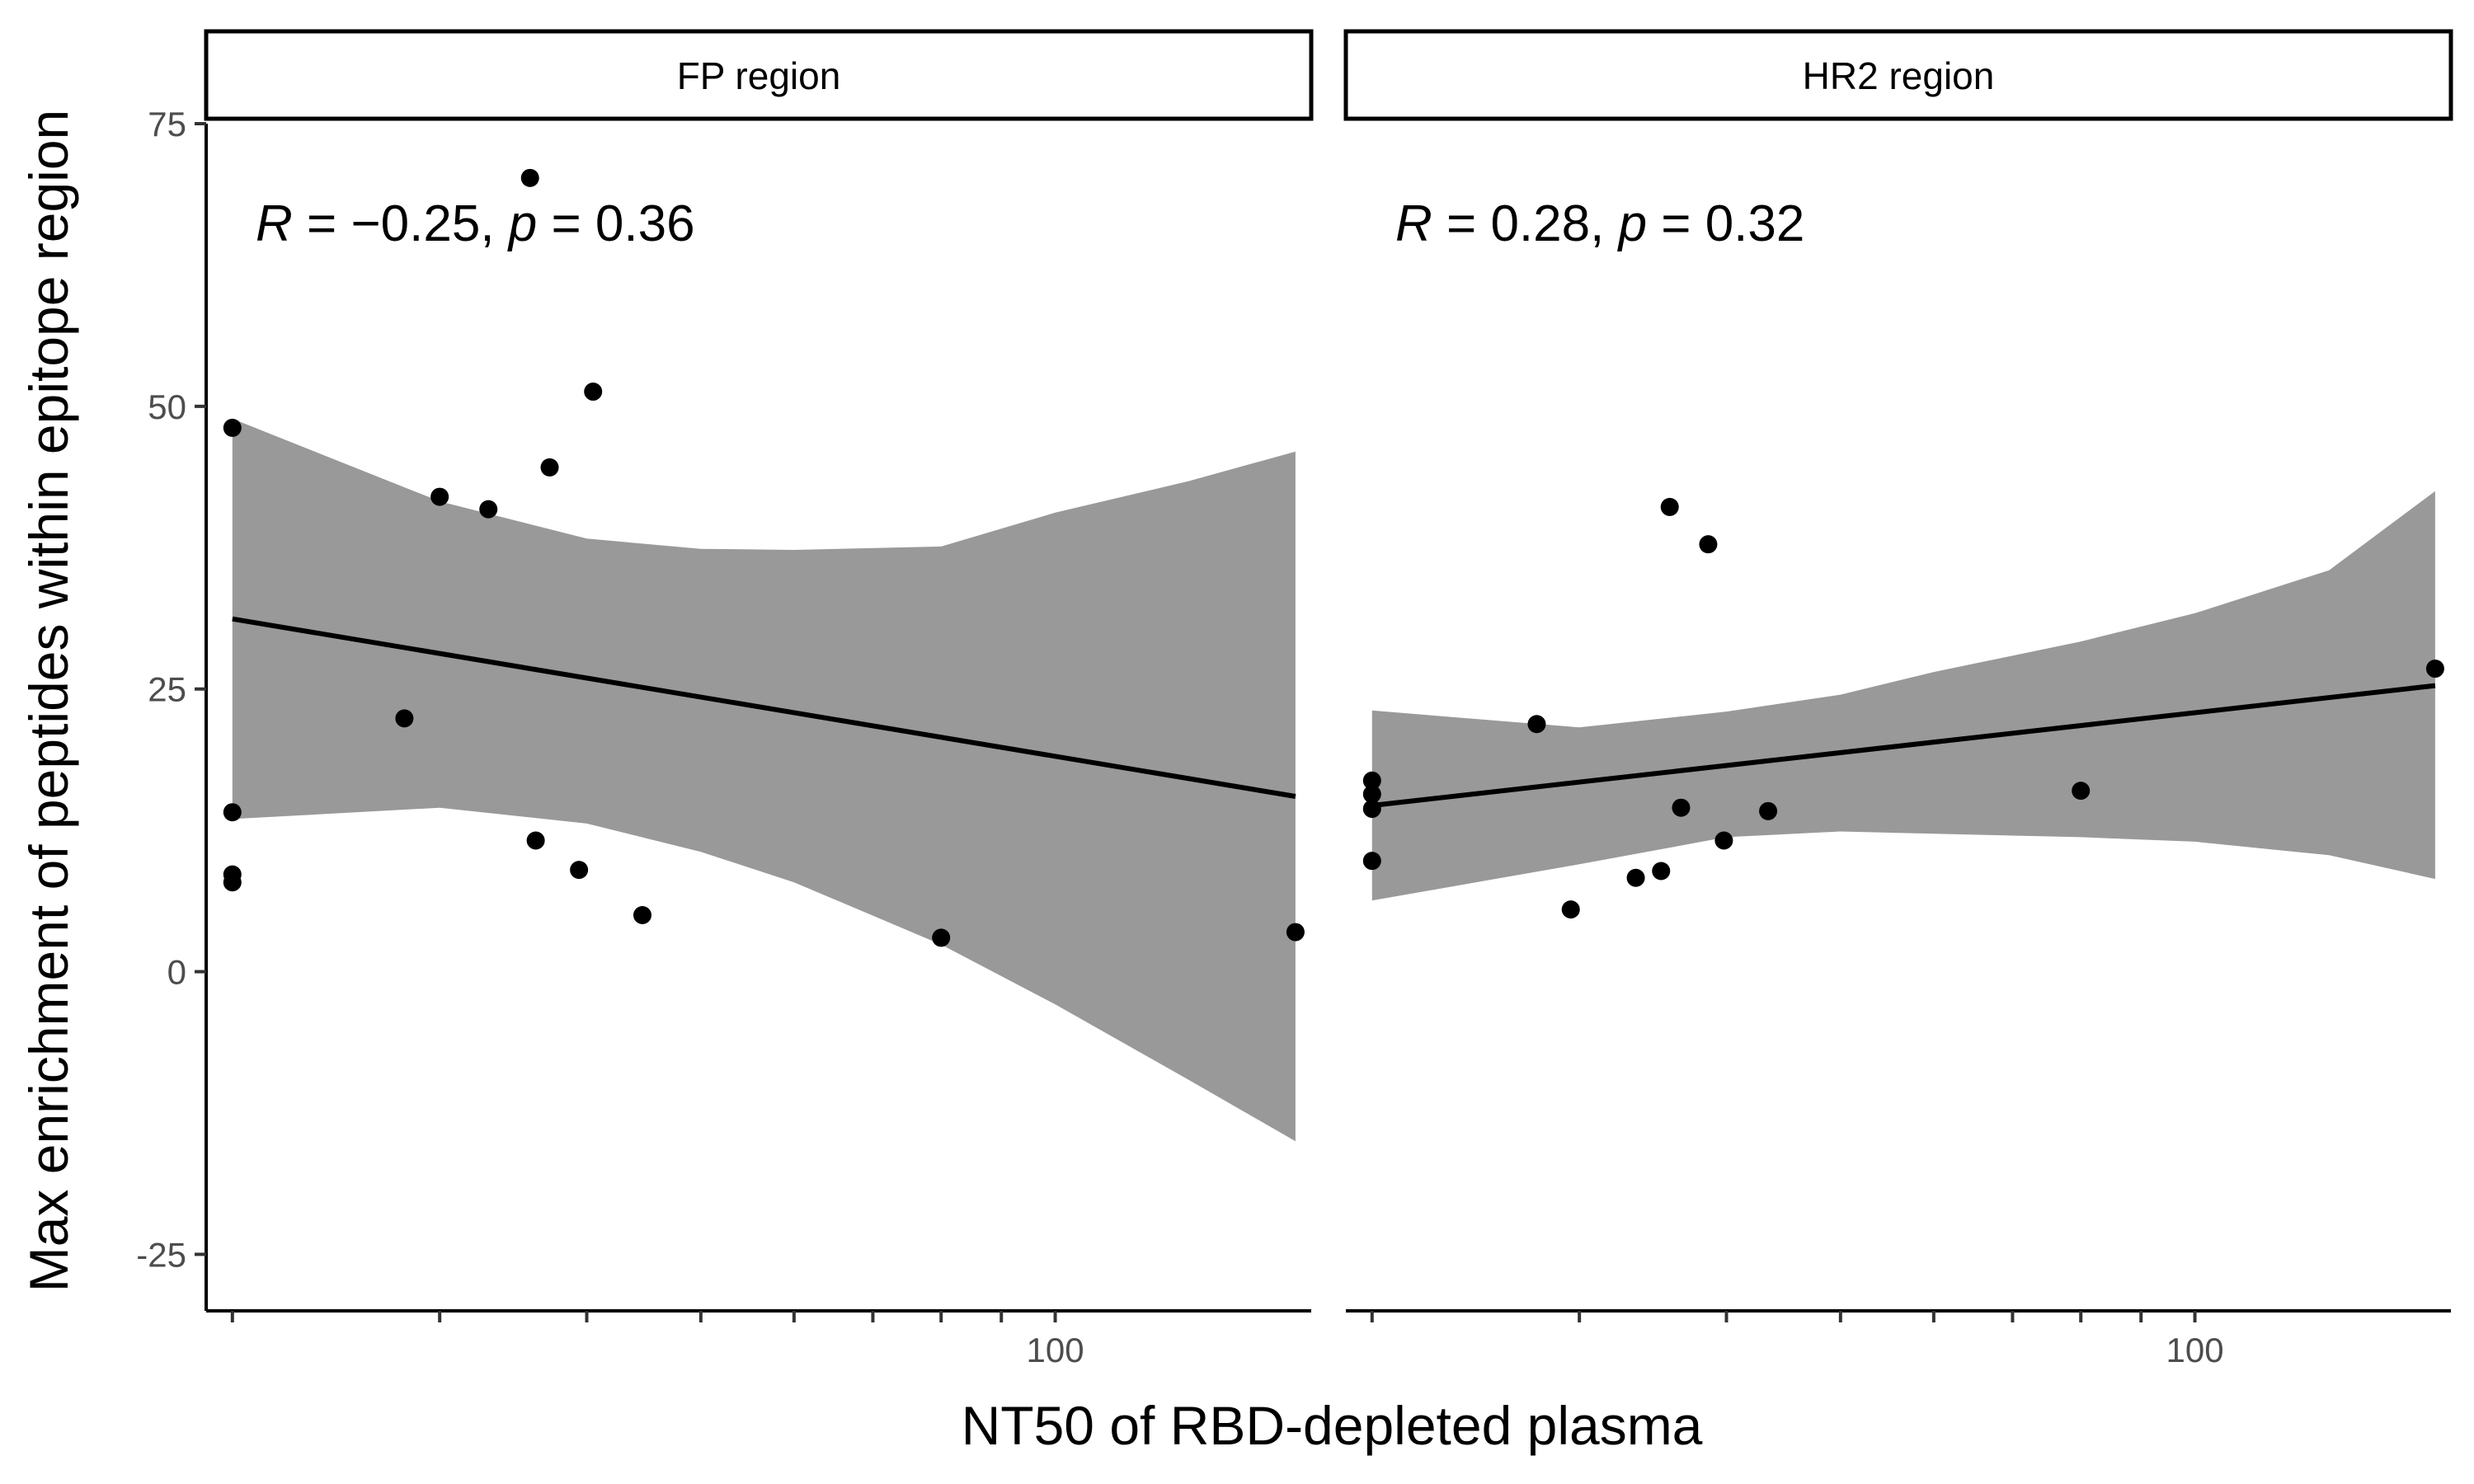 Image resolution: width=2474 pixels, height=1484 pixels. I want to click on correlation-annotation: R = −0.25, p = 0.36, so click(475, 223).